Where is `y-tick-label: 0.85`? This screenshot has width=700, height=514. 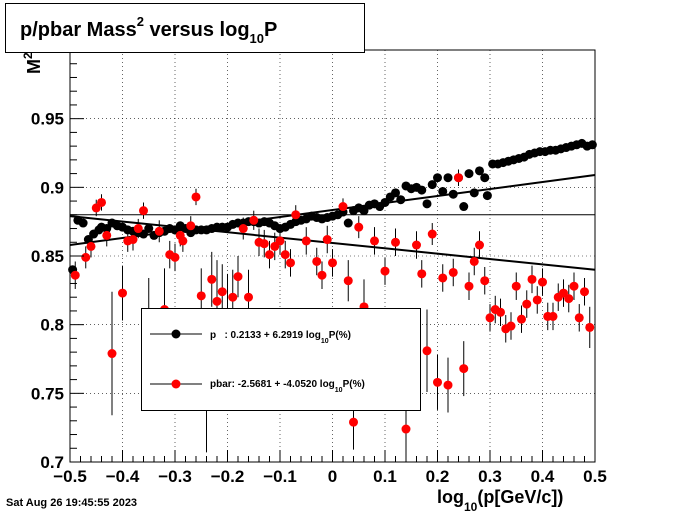
y-tick-label: 0.85 is located at coordinates (47, 256).